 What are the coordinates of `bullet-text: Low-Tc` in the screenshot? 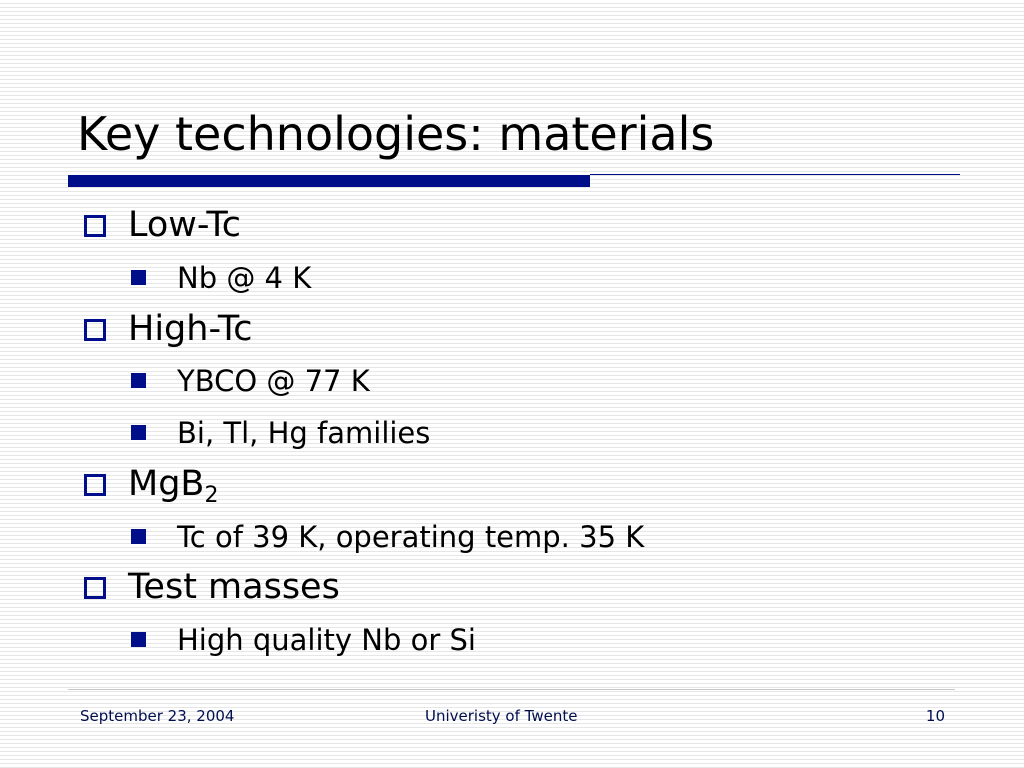 It's located at (185, 225).